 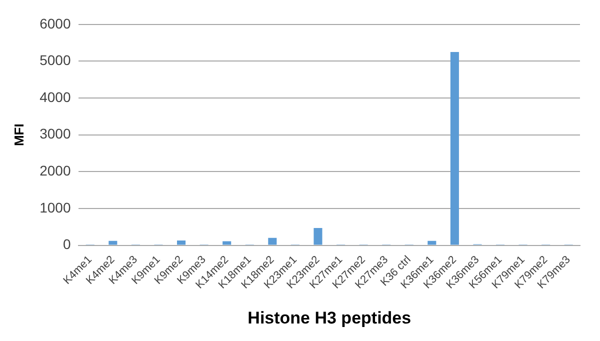 I want to click on y-tick-label: 2000, so click(x=55, y=170).